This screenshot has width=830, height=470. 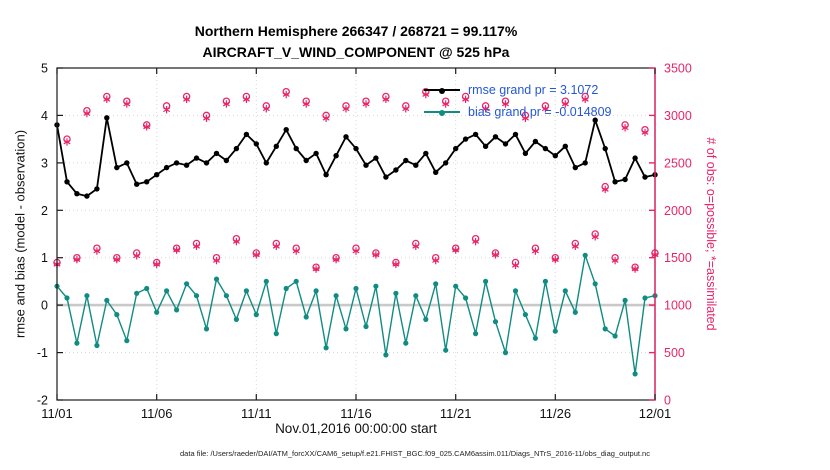 What do you see at coordinates (456, 413) in the screenshot?
I see `svg-text: 11/21` at bounding box center [456, 413].